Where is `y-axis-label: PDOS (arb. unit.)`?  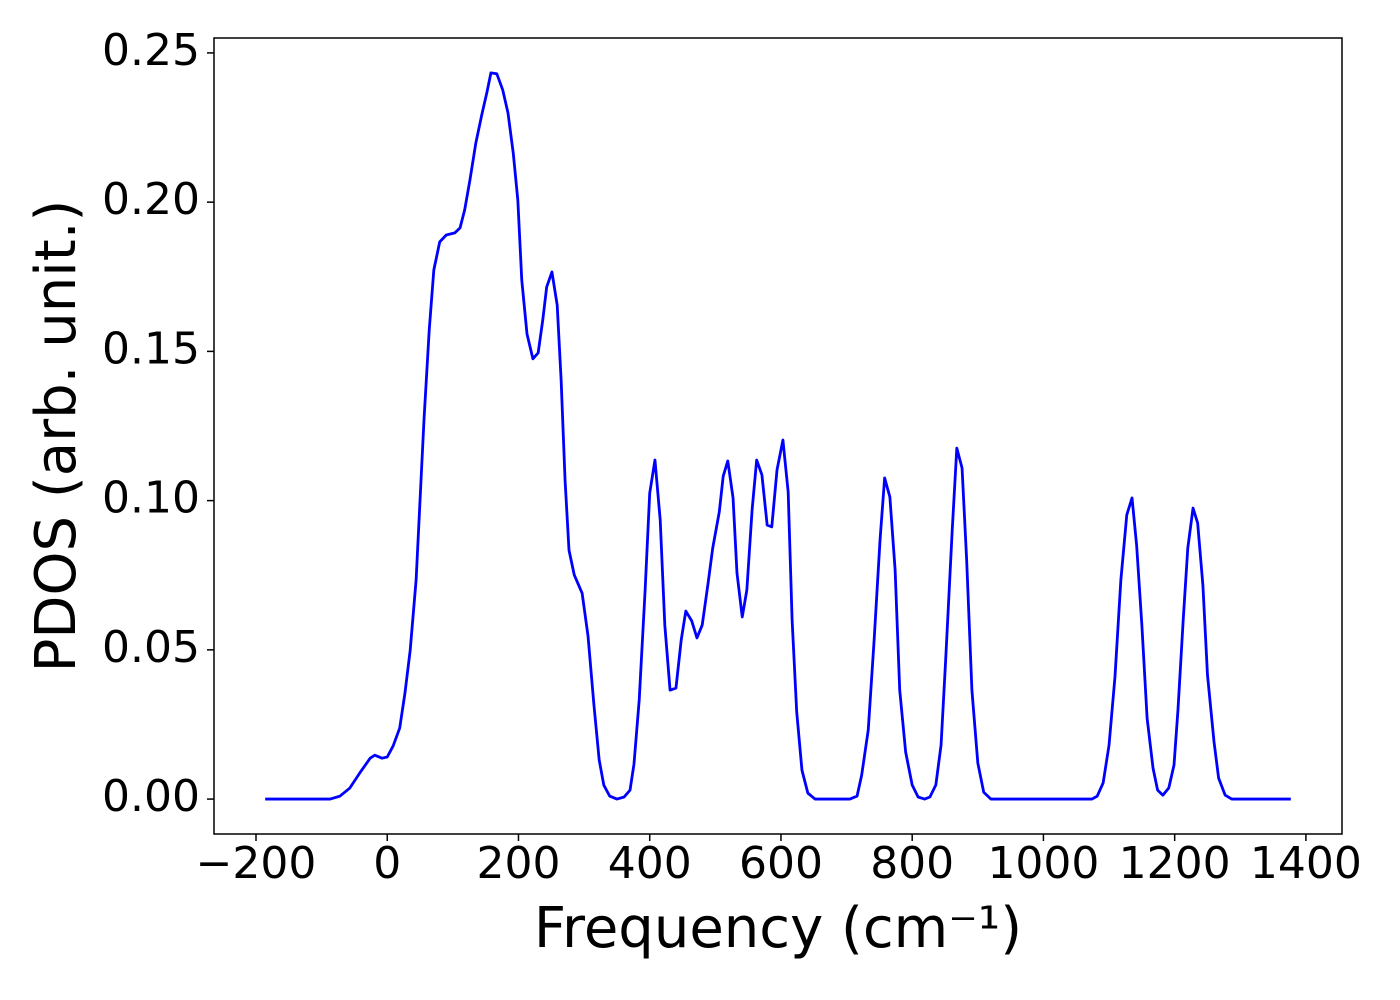 y-axis-label: PDOS (arb. unit.) is located at coordinates (56, 436).